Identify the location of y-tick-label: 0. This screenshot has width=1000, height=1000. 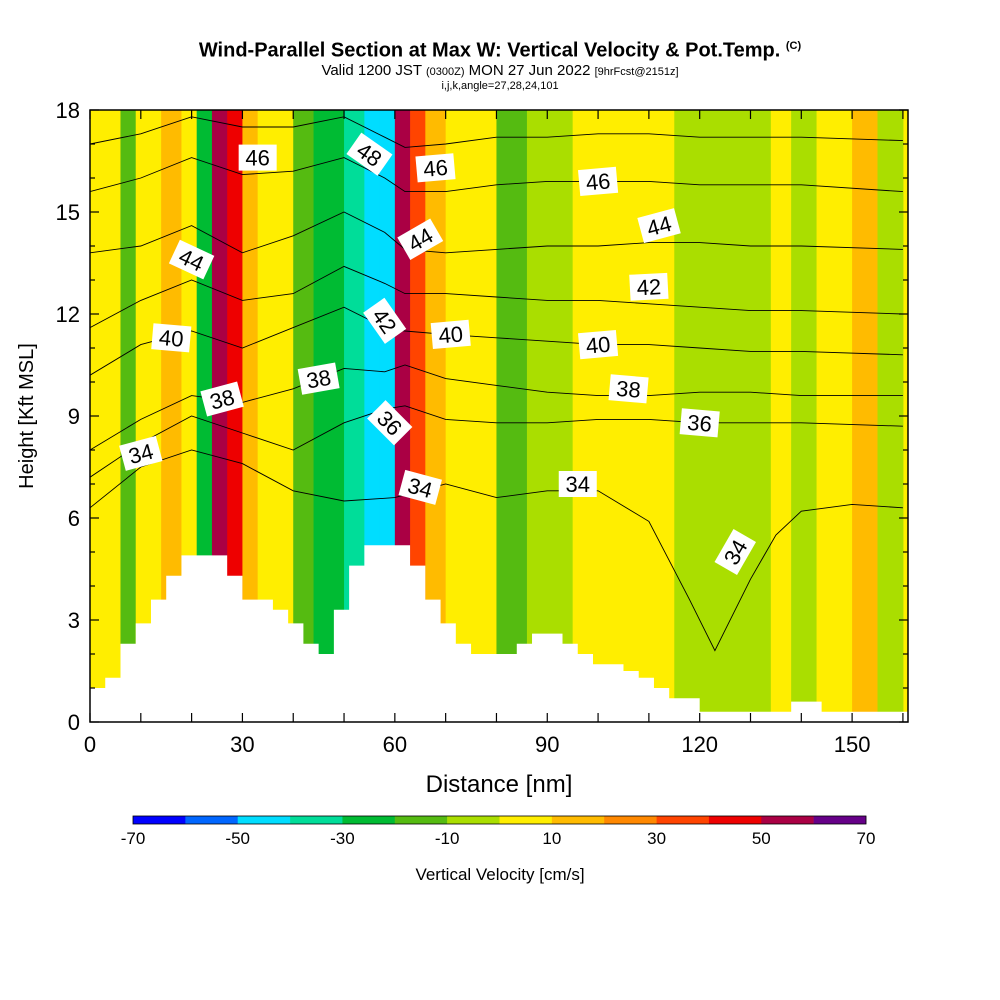
(74, 722).